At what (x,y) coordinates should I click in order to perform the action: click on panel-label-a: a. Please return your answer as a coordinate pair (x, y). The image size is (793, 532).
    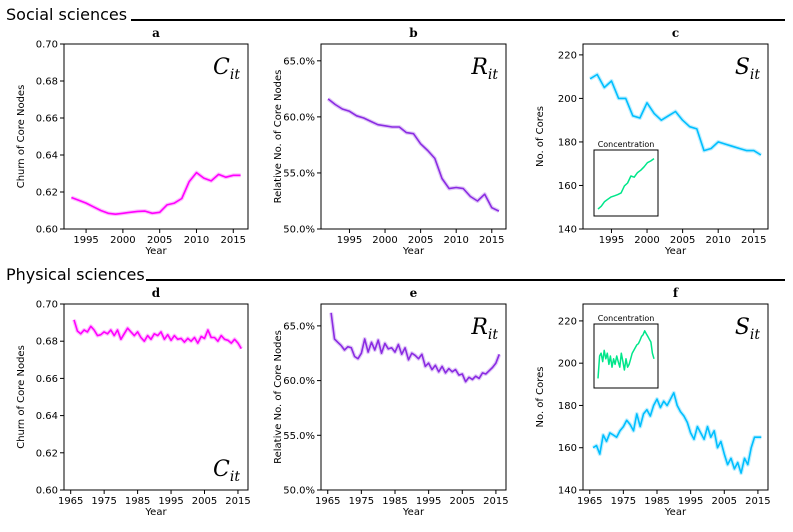
    Looking at the image, I should click on (156, 33).